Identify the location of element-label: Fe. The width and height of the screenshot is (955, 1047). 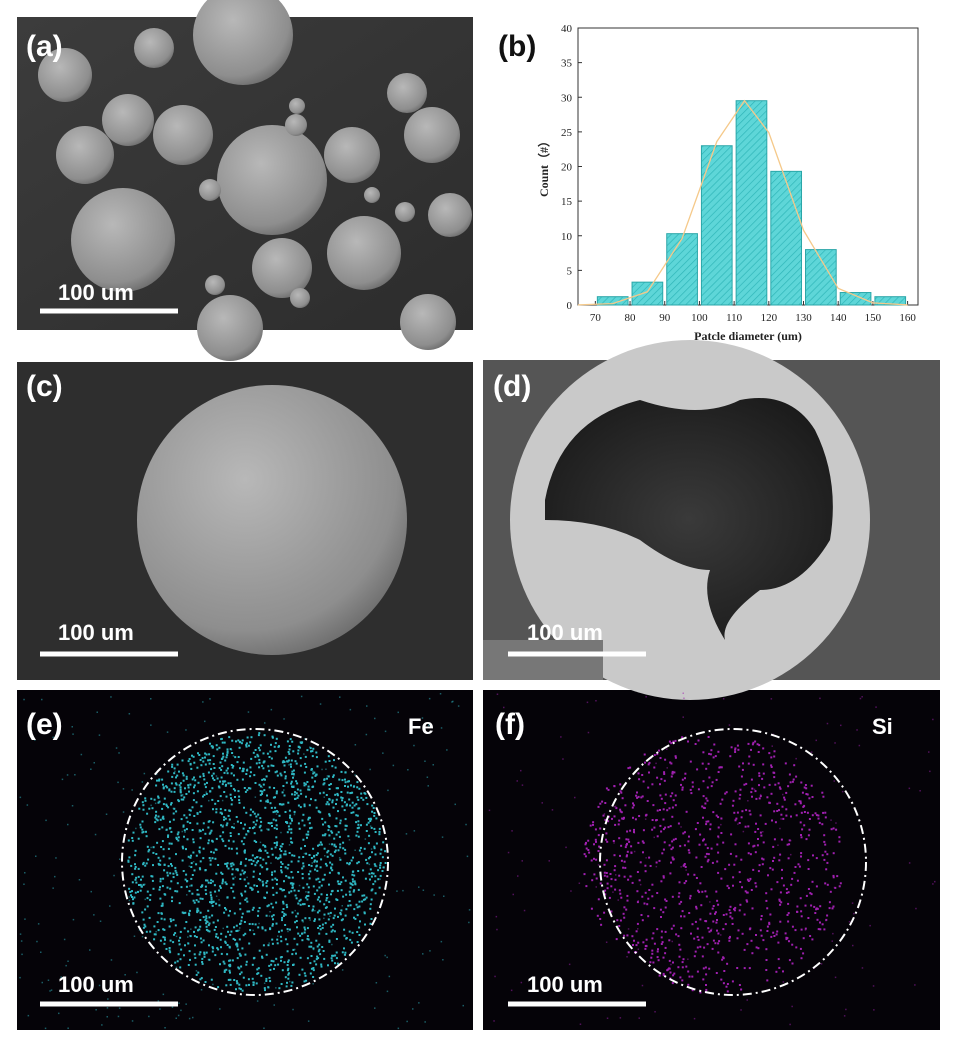
(421, 726).